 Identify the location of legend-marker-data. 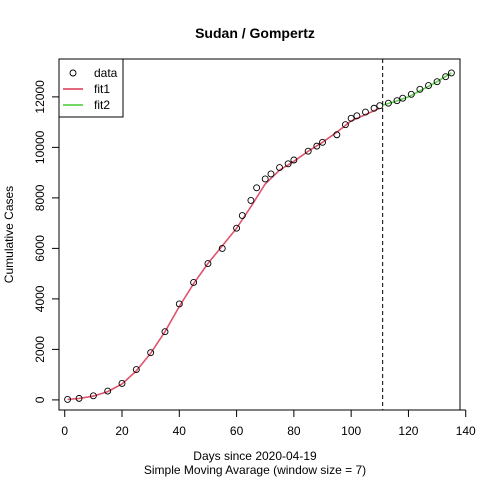
(73, 73).